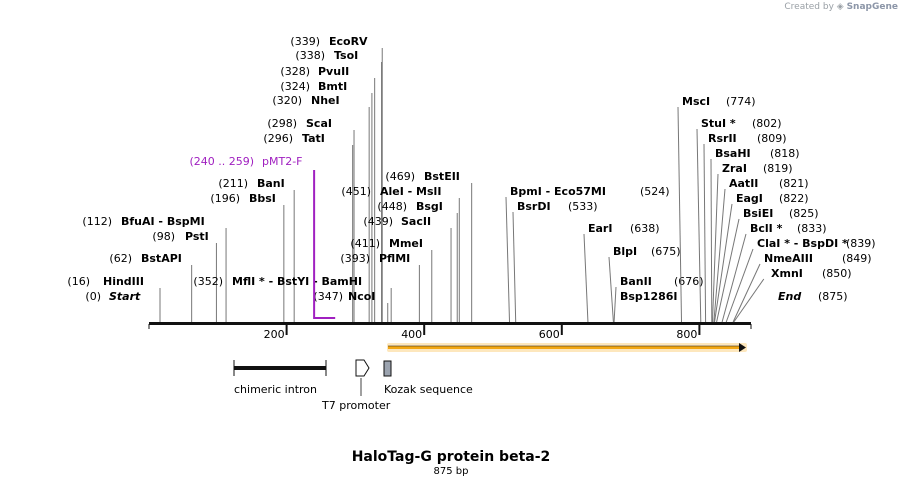 The height and width of the screenshot is (487, 902). What do you see at coordinates (534, 206) in the screenshot?
I see `cut-site-label: BsrDI` at bounding box center [534, 206].